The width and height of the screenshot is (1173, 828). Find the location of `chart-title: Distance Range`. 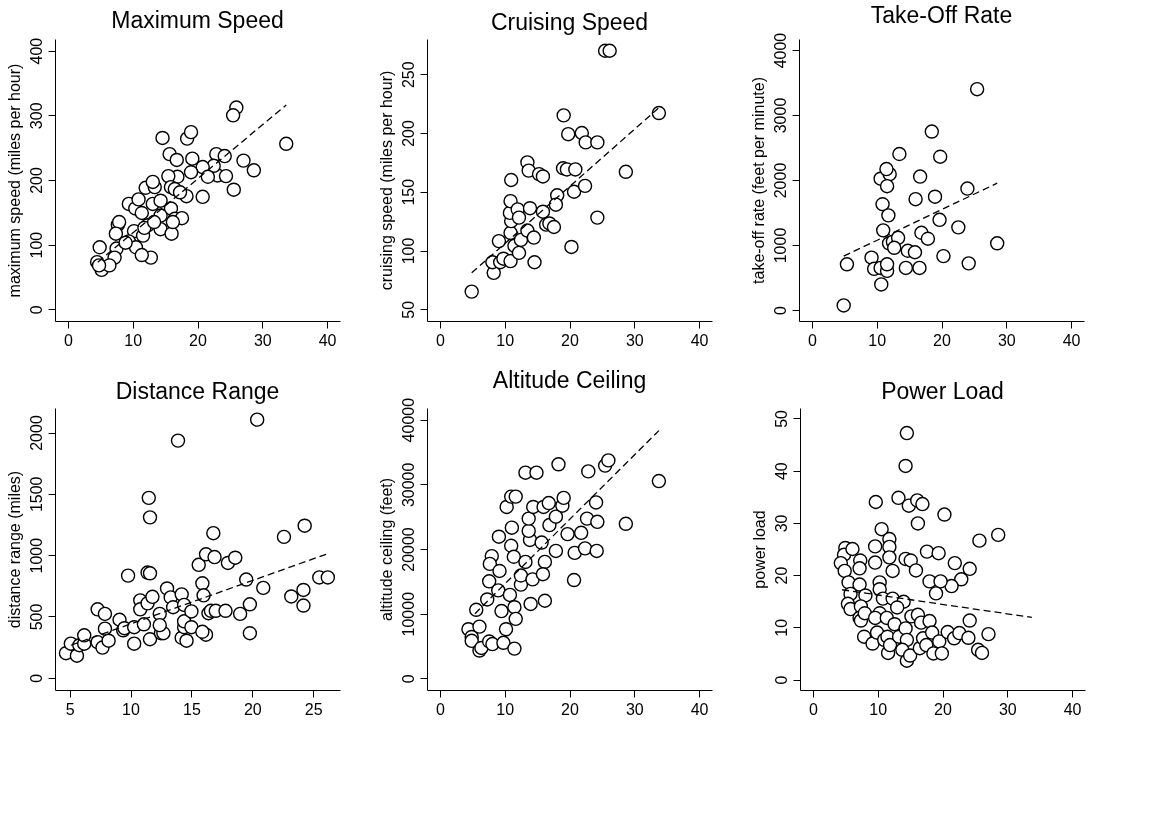

chart-title: Distance Range is located at coordinates (197, 391).